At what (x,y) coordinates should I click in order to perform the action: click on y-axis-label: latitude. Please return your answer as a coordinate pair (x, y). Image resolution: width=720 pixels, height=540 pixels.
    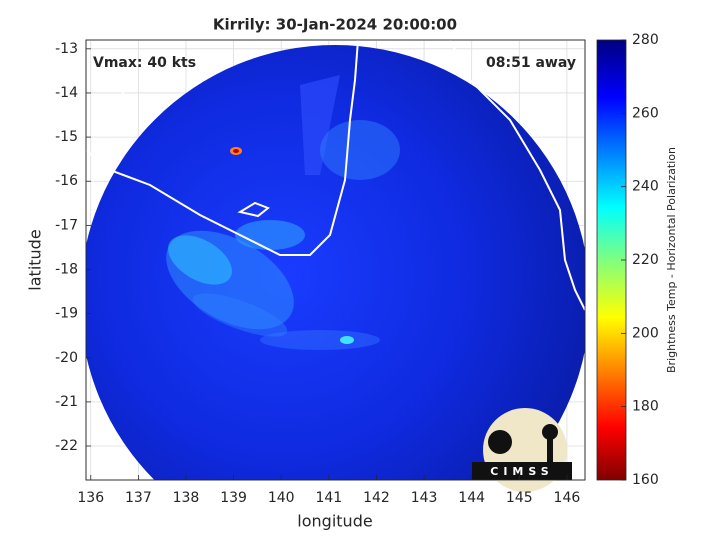
    Looking at the image, I should click on (35, 259).